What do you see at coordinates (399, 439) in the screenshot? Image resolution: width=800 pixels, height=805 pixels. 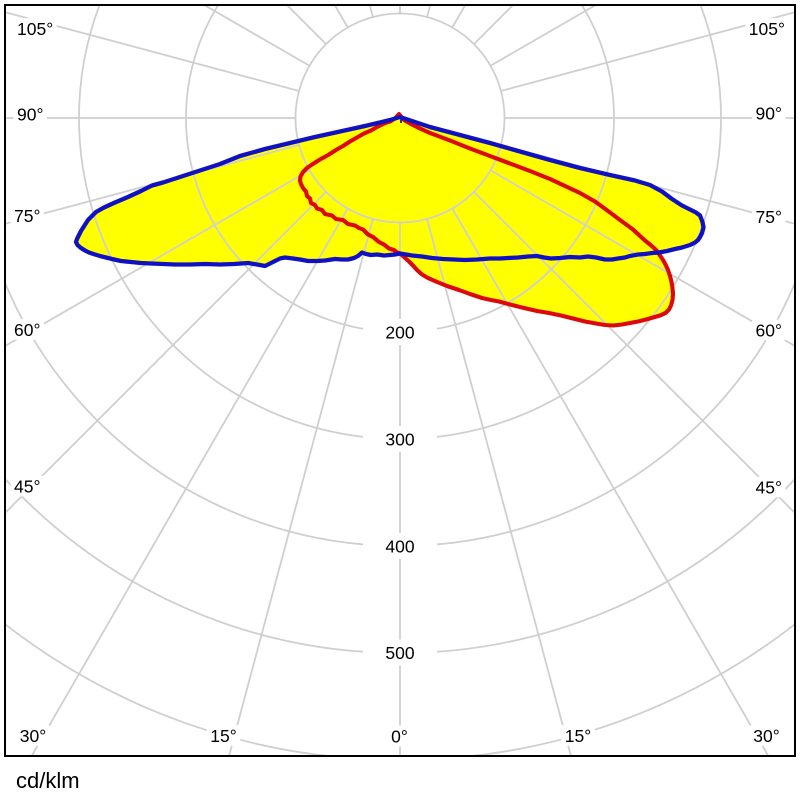 I see `svg-text: 300` at bounding box center [399, 439].